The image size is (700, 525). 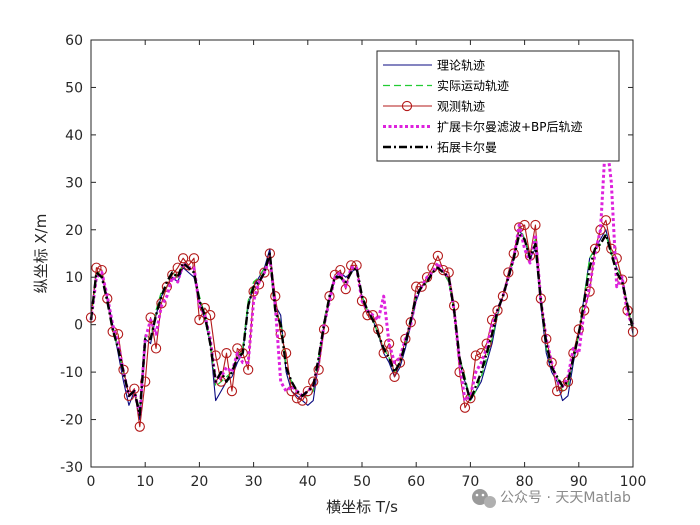 What do you see at coordinates (74, 231) in the screenshot?
I see `y-tick-label: 20` at bounding box center [74, 231].